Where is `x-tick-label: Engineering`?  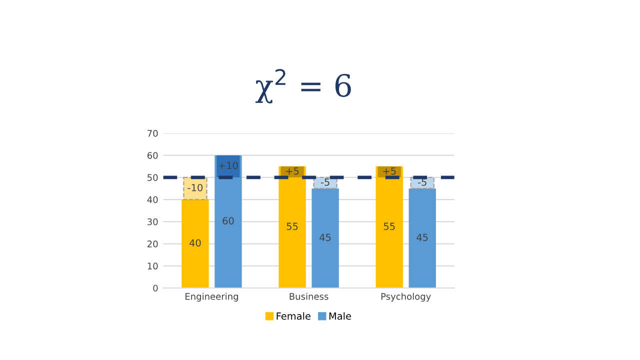
x-tick-label: Engineering is located at coordinates (212, 297).